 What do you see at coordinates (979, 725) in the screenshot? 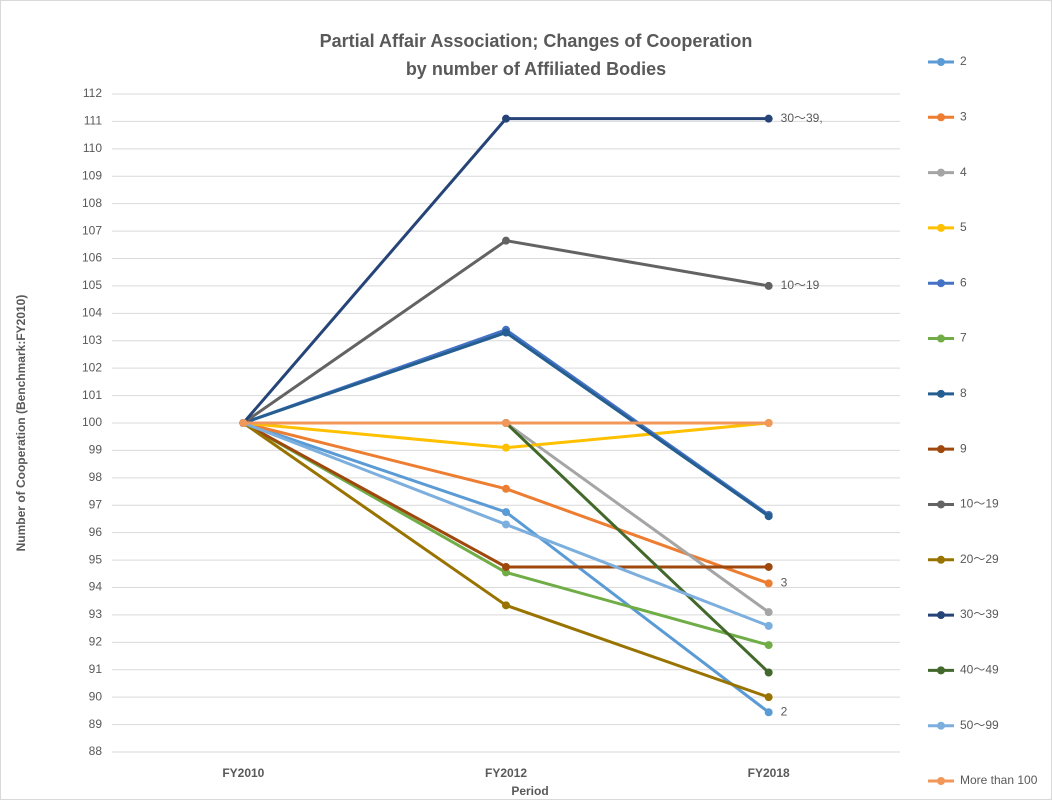
I see `legend-label: 50～99` at bounding box center [979, 725].